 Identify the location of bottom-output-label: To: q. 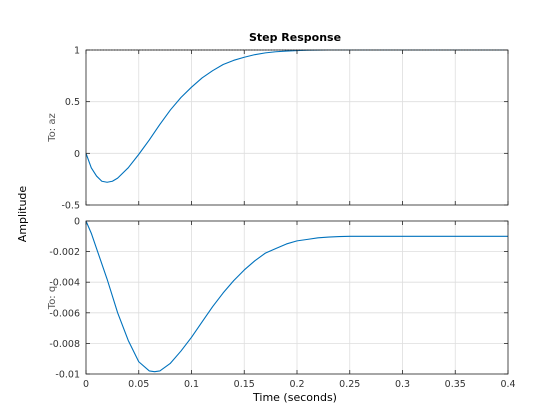
(52, 298).